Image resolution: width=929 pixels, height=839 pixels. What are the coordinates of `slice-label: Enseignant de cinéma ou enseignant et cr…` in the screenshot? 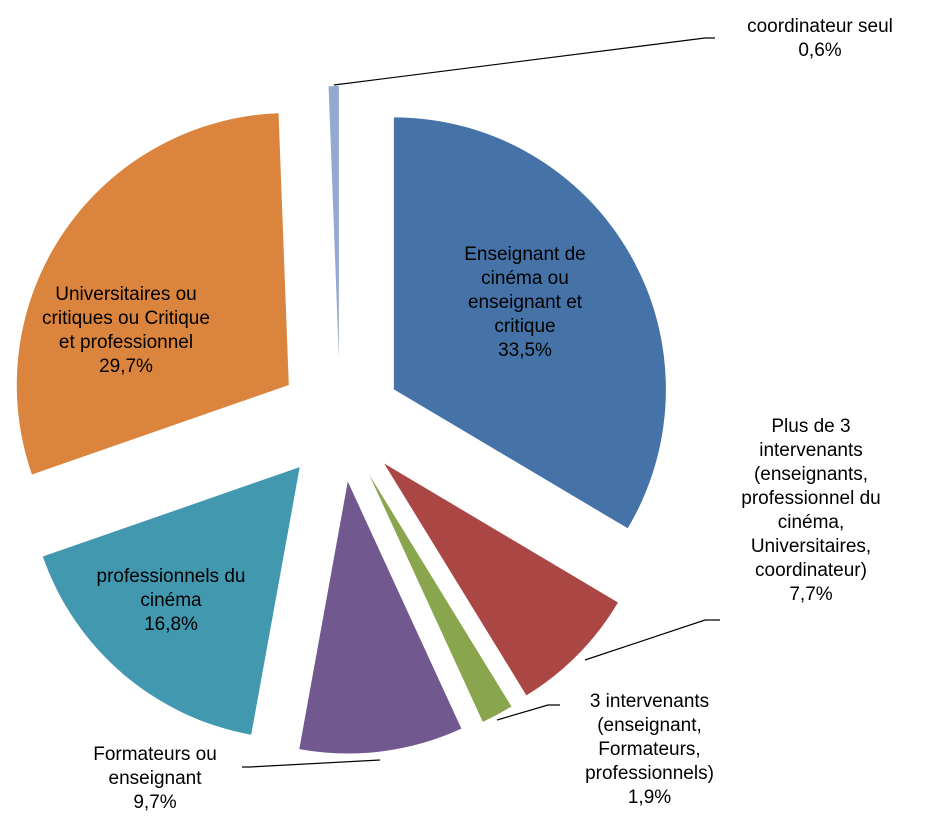 It's located at (525, 302).